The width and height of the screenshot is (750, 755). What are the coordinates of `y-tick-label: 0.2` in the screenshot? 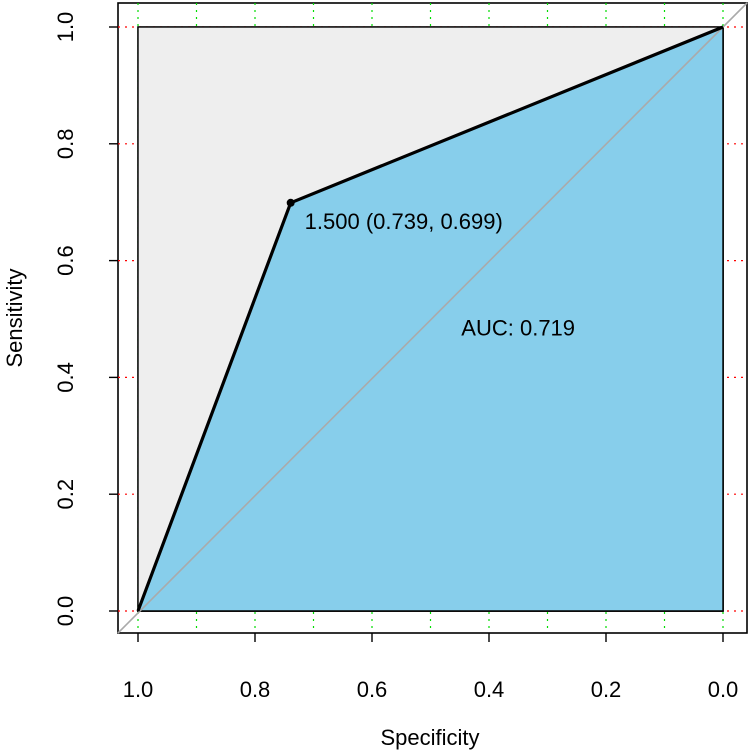 It's located at (65, 494).